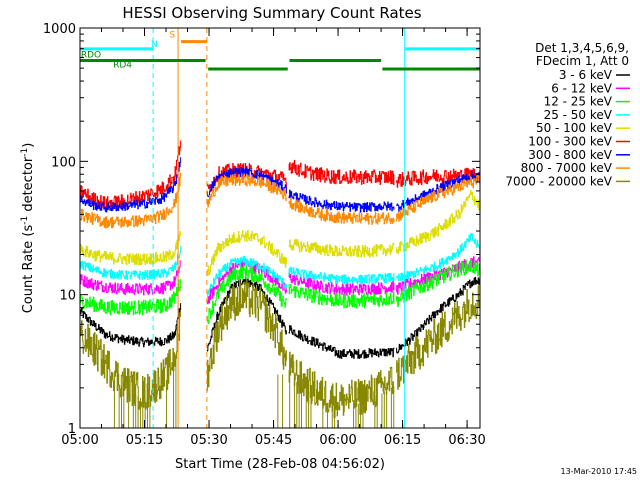 The height and width of the screenshot is (480, 640). What do you see at coordinates (578, 115) in the screenshot?
I see `legend-label: 25 - 50 keV` at bounding box center [578, 115].